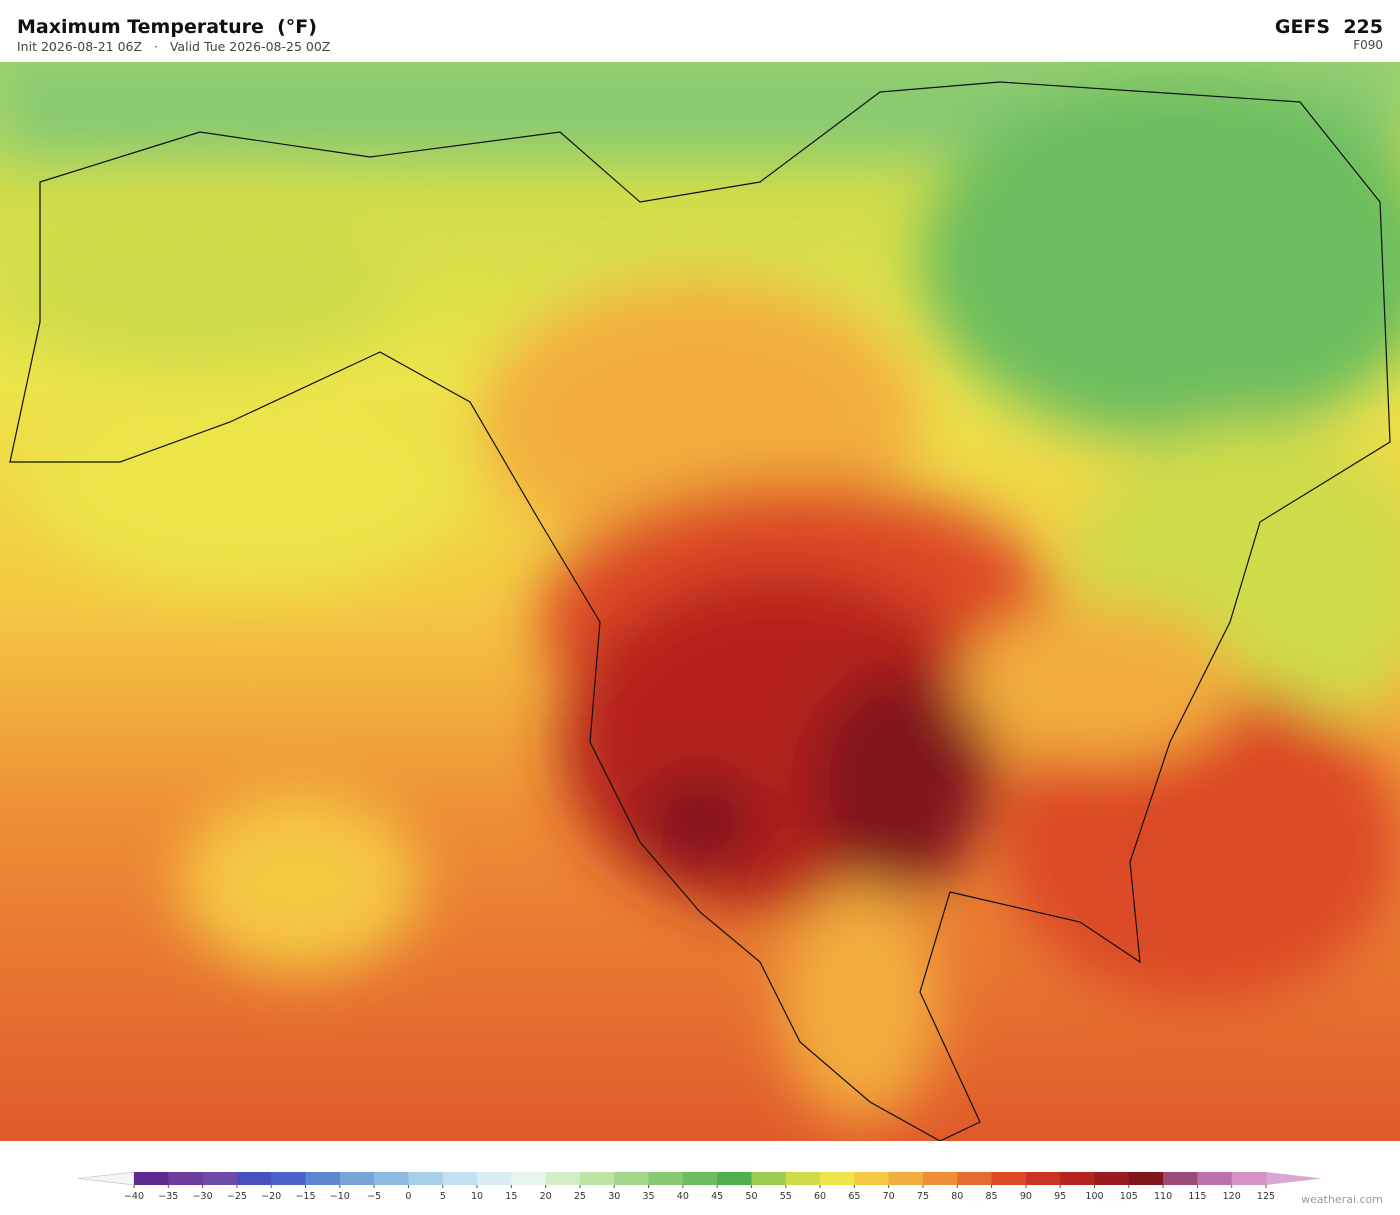 The height and width of the screenshot is (1215, 1400). Describe the element at coordinates (1328, 27) in the screenshot. I see `model: GEFS 225` at that location.